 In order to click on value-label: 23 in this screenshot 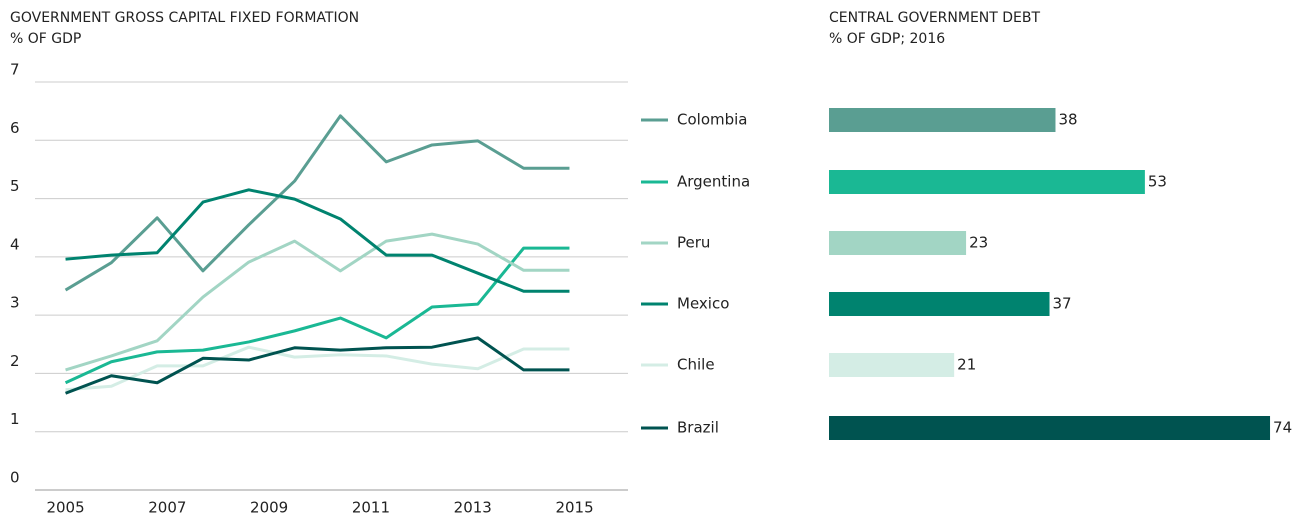, I will do `click(978, 243)`.